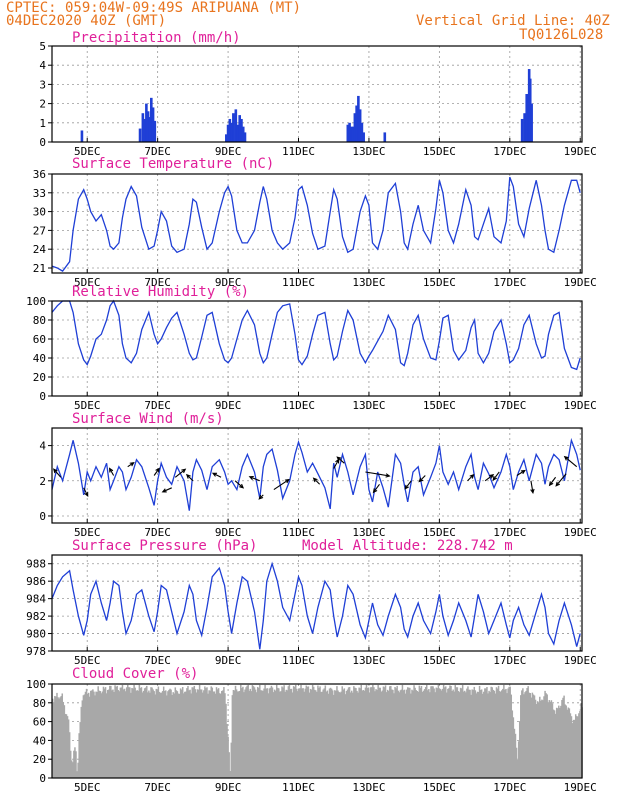 The width and height of the screenshot is (618, 800). What do you see at coordinates (87, 787) in the screenshot?
I see `cloud-xtick-label: 5DEC` at bounding box center [87, 787].